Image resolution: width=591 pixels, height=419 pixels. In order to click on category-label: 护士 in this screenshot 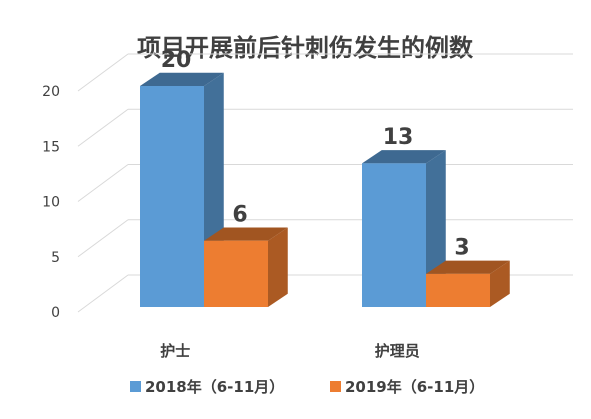, I will do `click(175, 351)`.